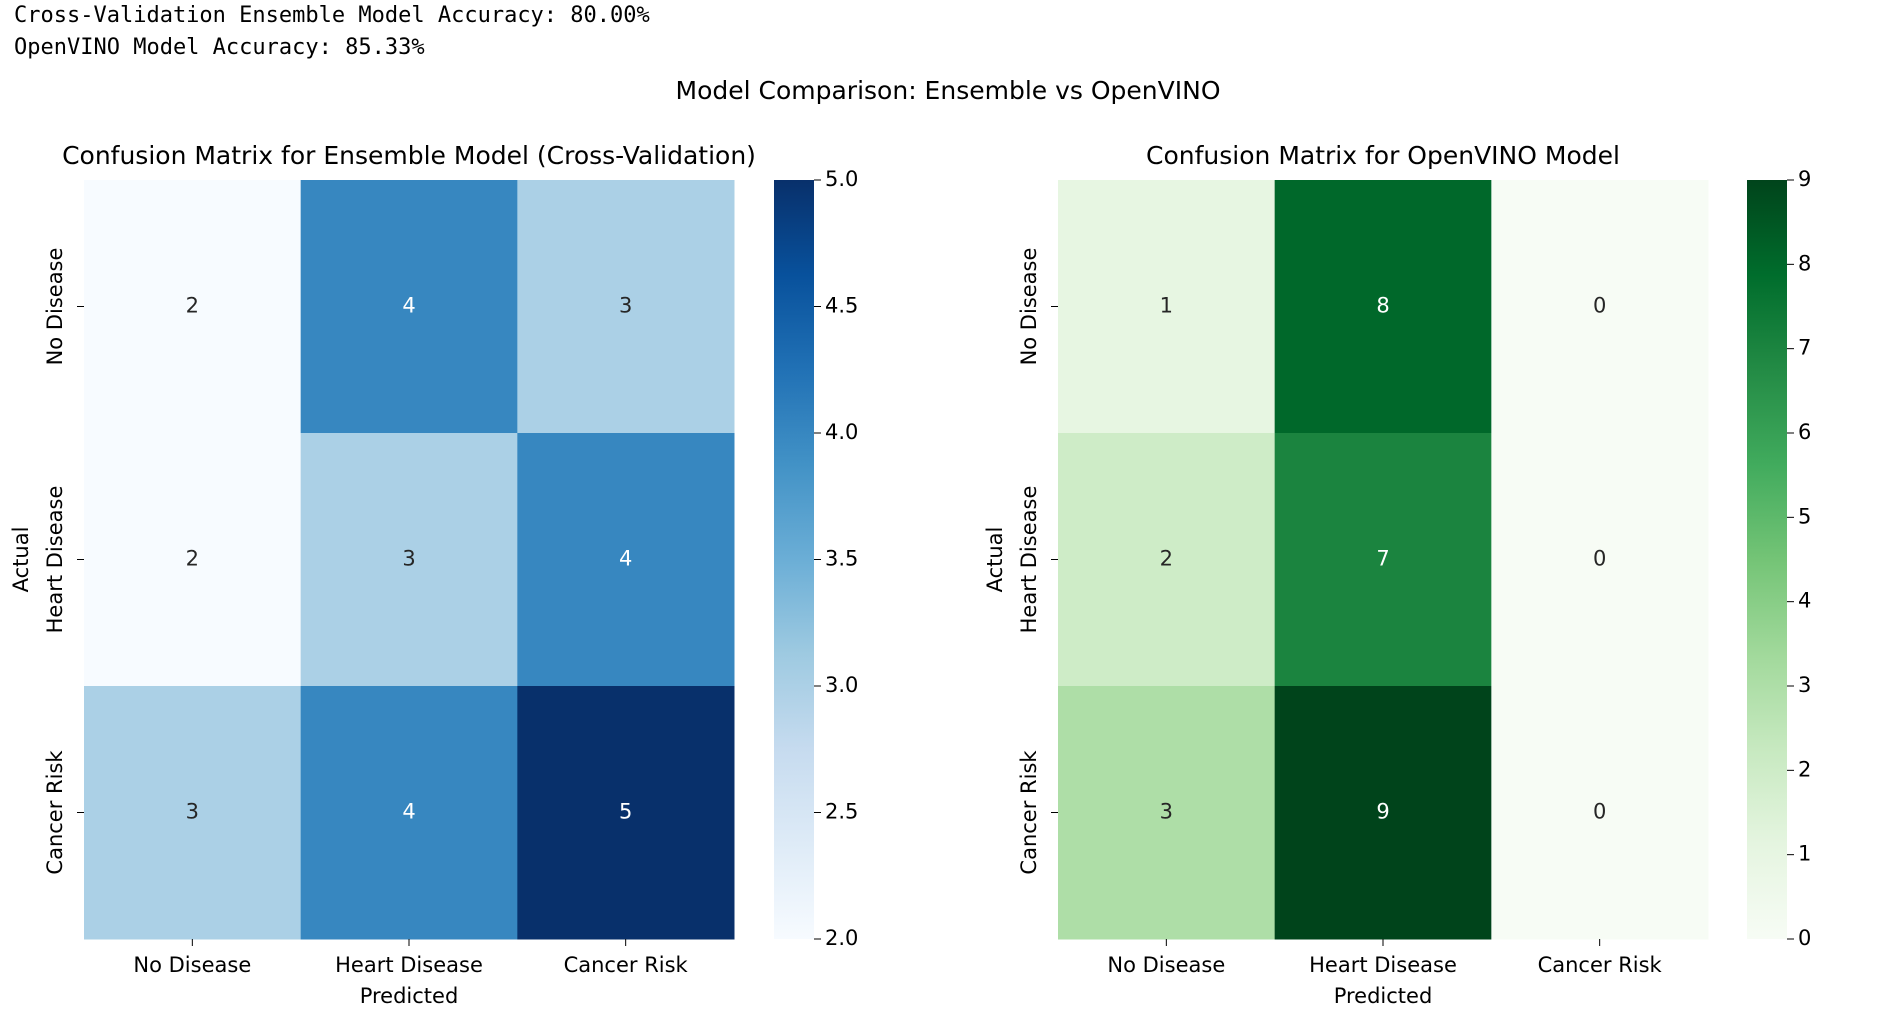 The width and height of the screenshot is (1896, 1028). I want to click on cell-label: 9, so click(1382, 812).